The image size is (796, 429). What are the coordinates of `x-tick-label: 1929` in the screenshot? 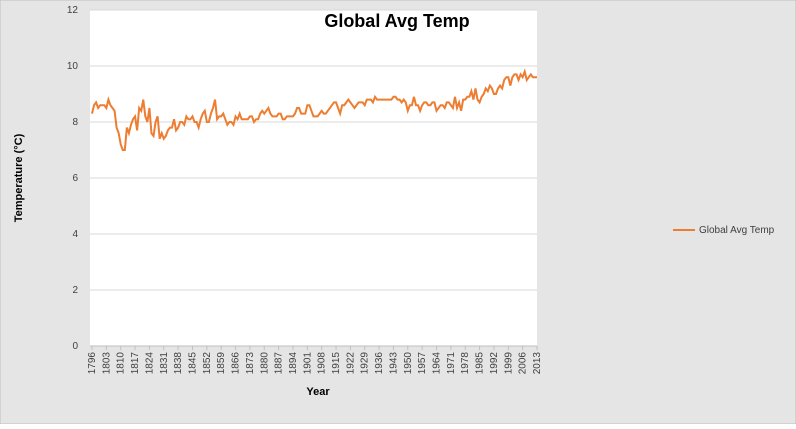 It's located at (365, 363).